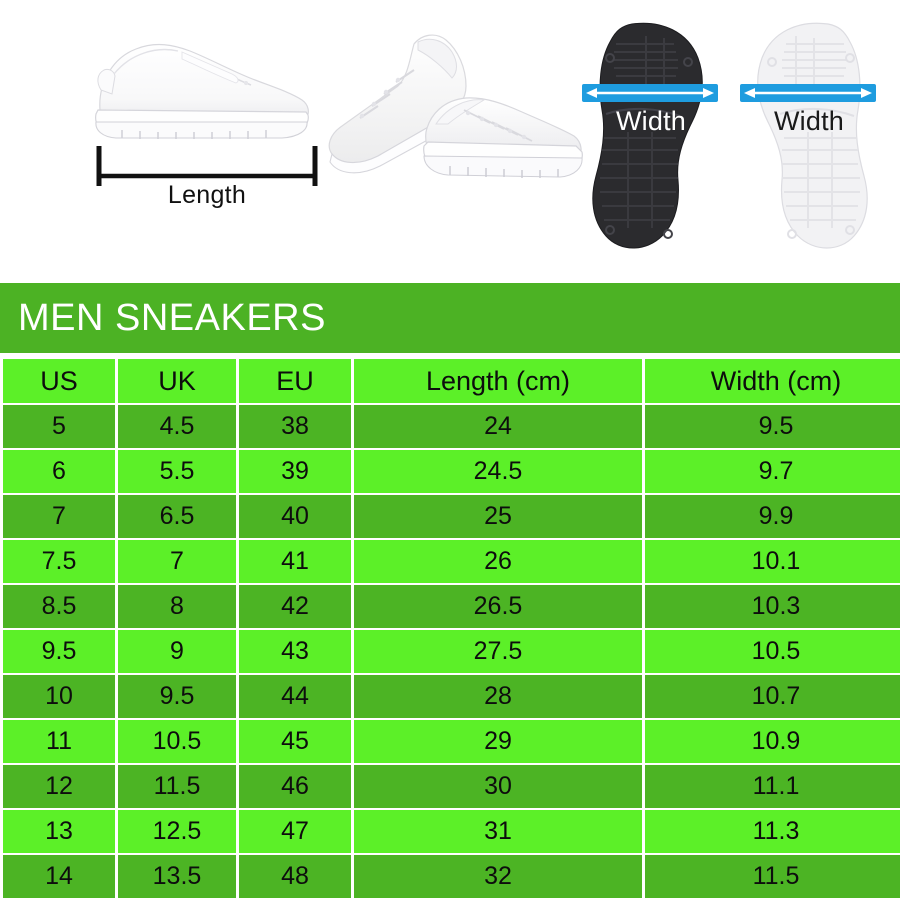 This screenshot has height=900, width=900. I want to click on width-arrow-light, so click(808, 93).